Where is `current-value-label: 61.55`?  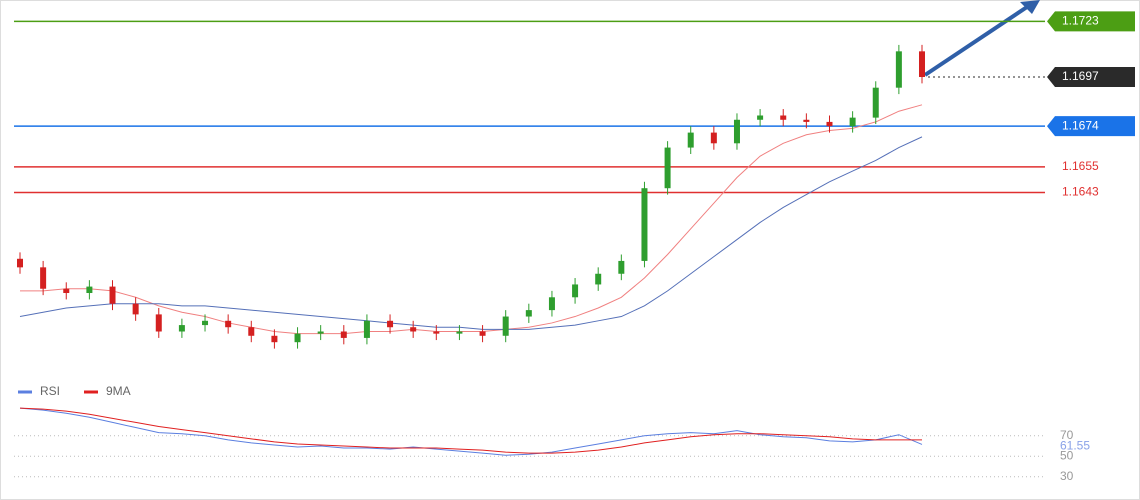 current-value-label: 61.55 is located at coordinates (1075, 446).